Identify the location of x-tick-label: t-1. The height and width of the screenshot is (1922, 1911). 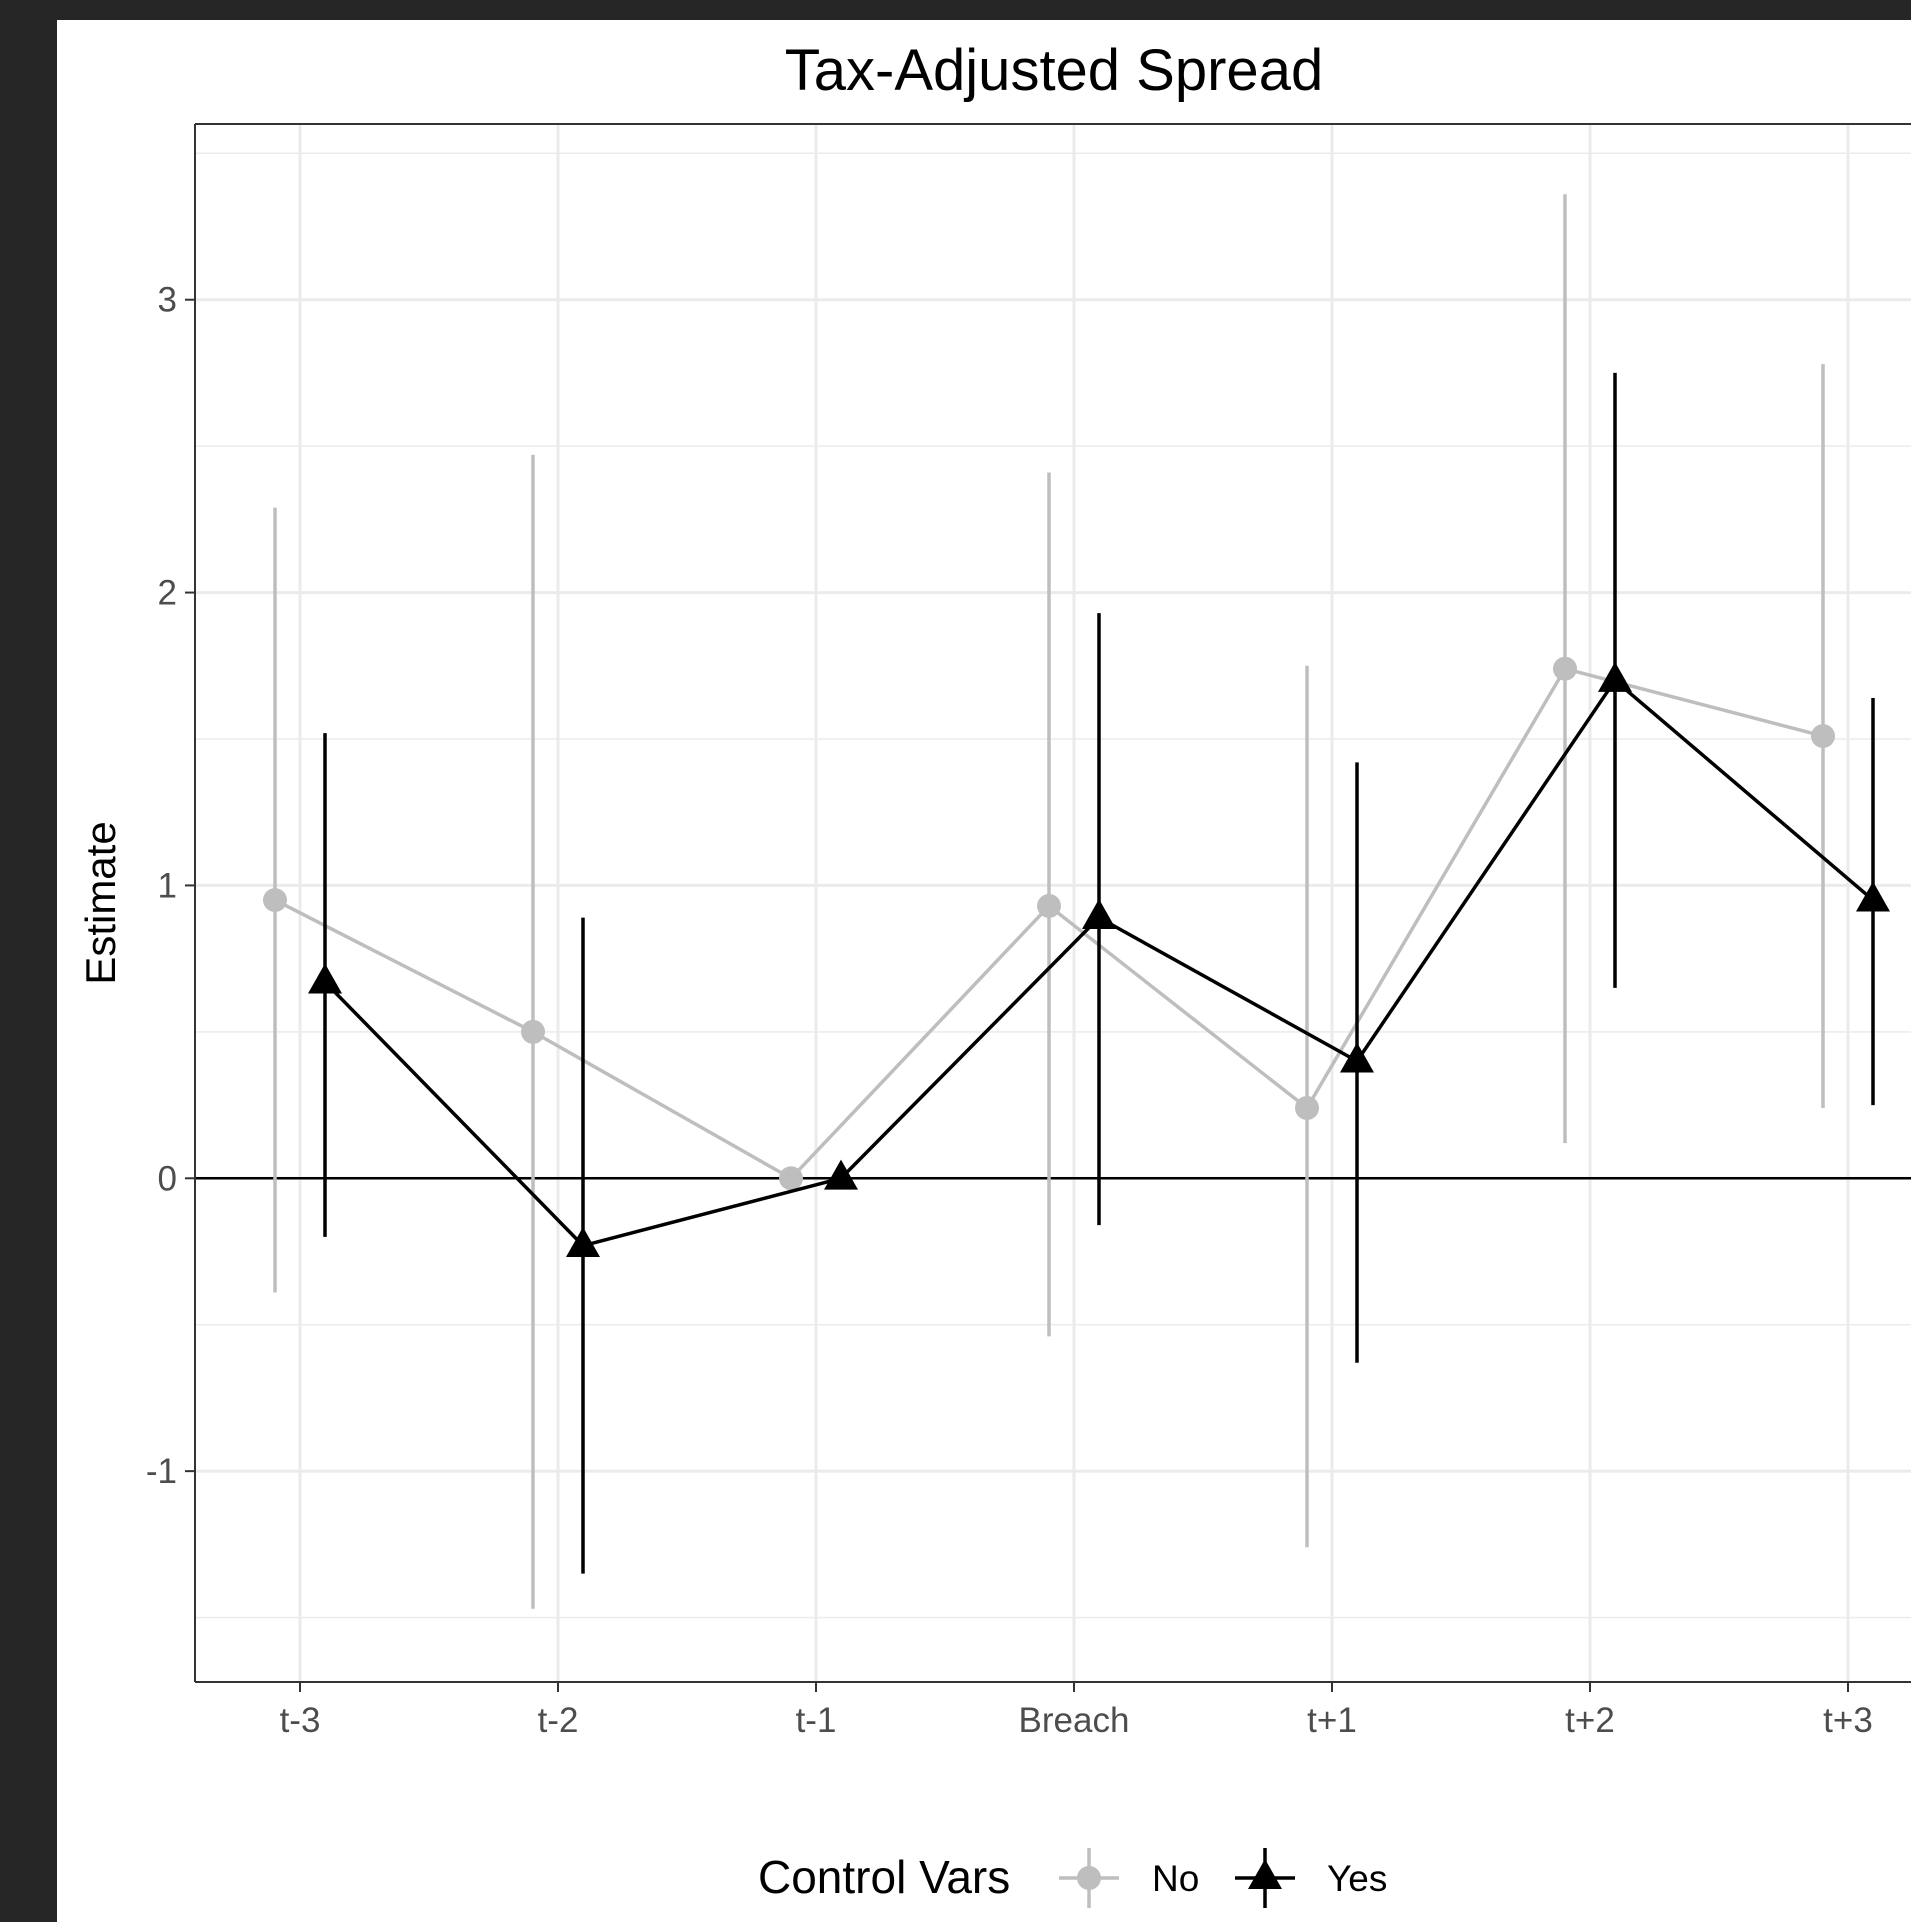
(816, 1720).